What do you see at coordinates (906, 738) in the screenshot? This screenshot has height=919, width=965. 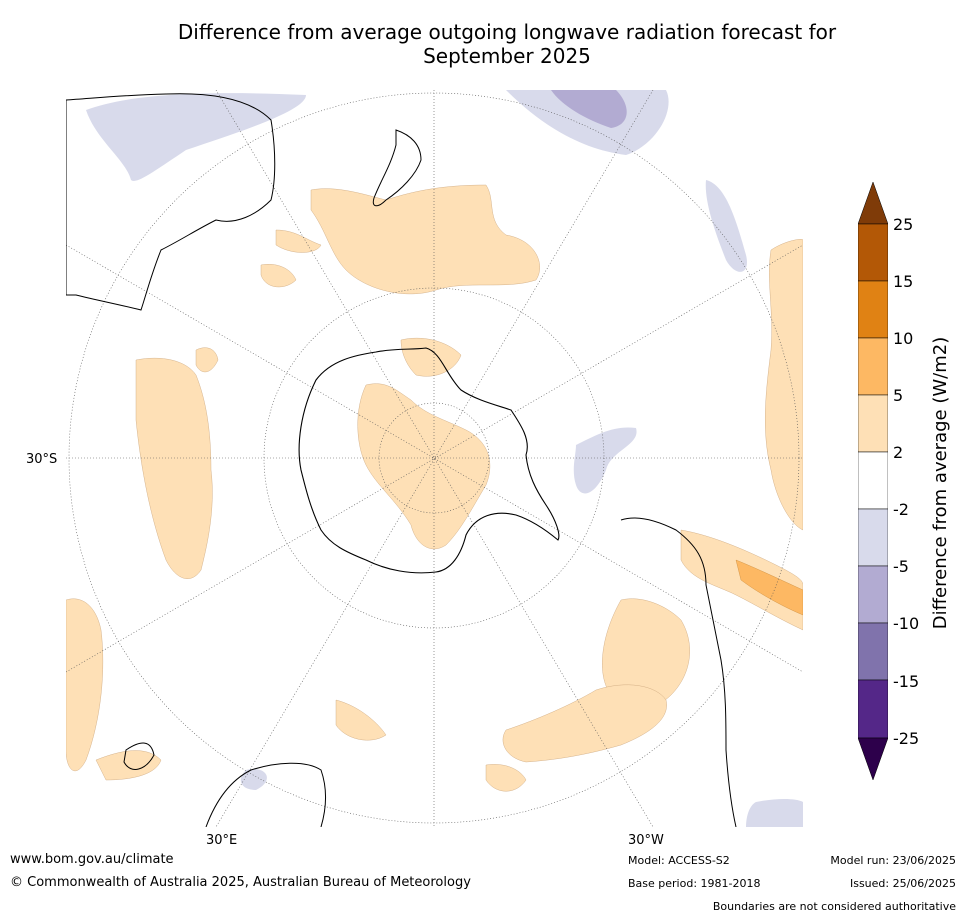 I see `colorbar-tick: -25` at bounding box center [906, 738].